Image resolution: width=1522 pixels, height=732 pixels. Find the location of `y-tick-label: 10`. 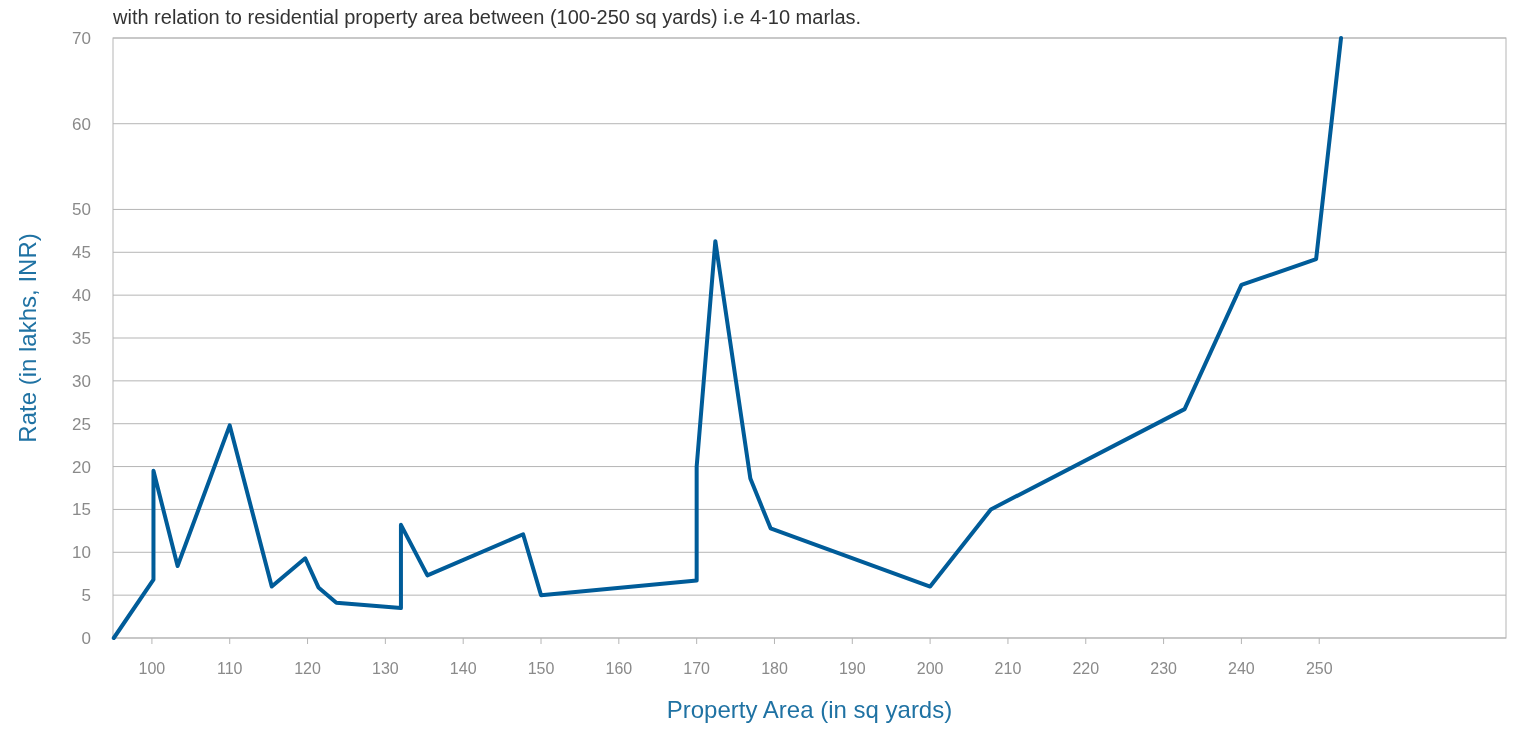

y-tick-label: 10 is located at coordinates (81, 553).